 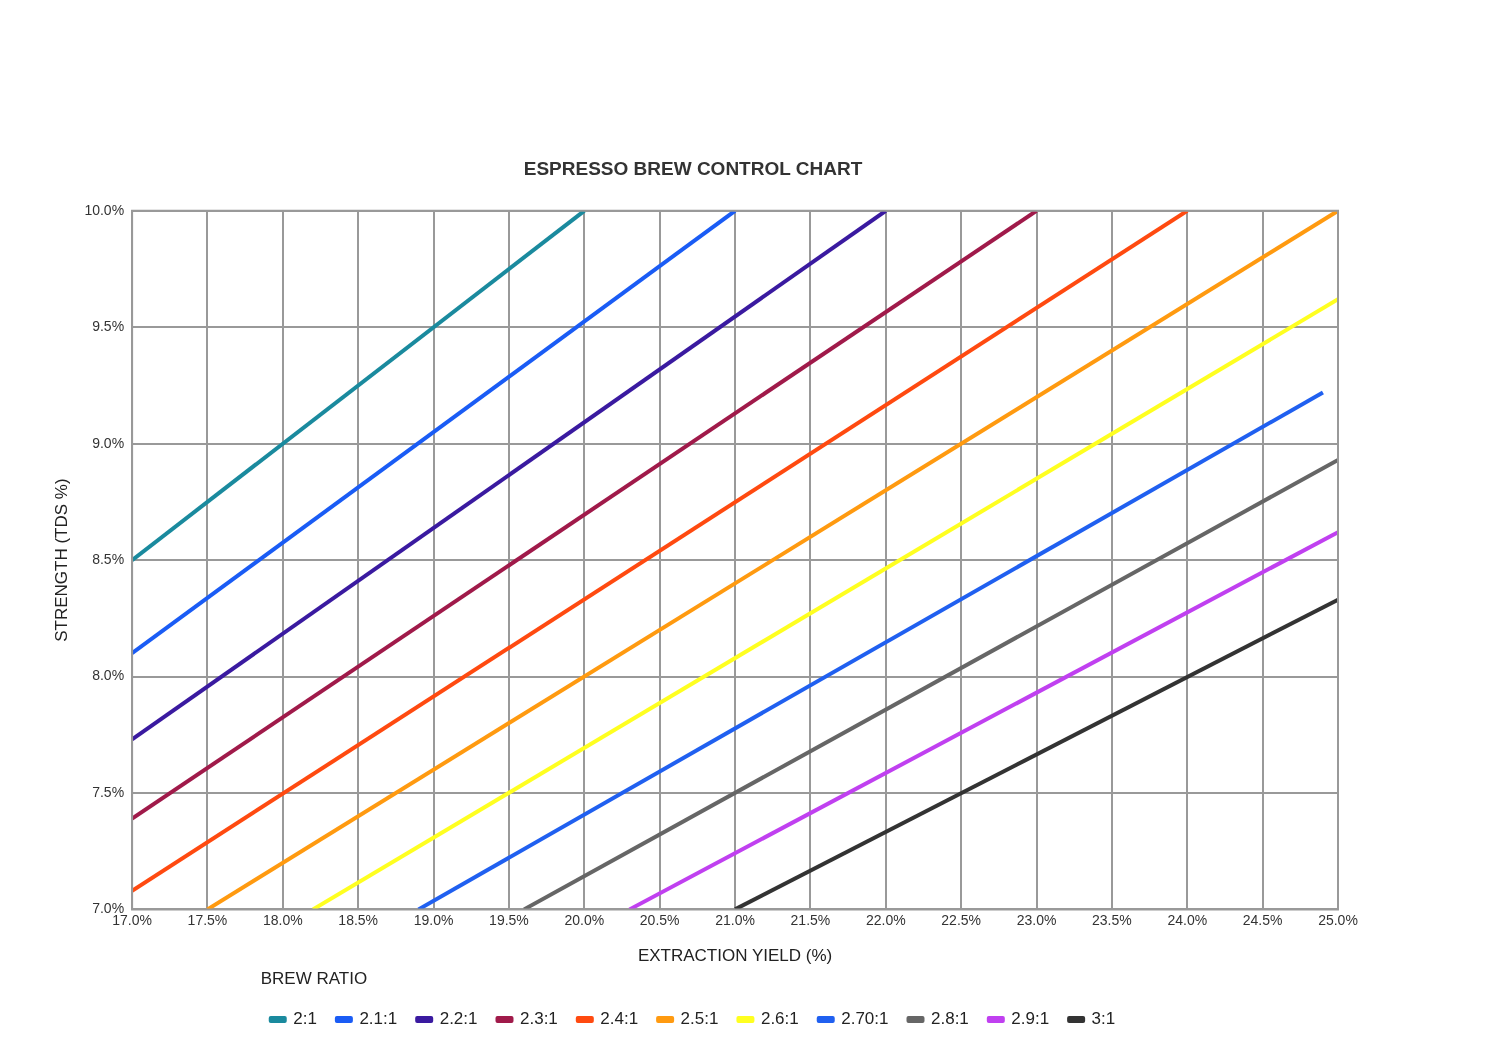 What do you see at coordinates (584, 919) in the screenshot?
I see `x-tick-label: 20.0%` at bounding box center [584, 919].